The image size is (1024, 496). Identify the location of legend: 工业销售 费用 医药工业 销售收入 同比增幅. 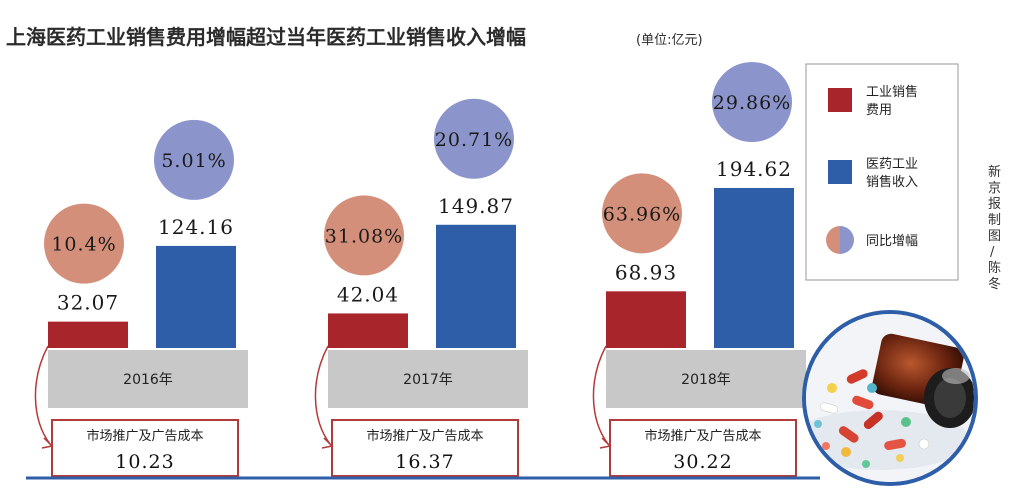
(882, 172).